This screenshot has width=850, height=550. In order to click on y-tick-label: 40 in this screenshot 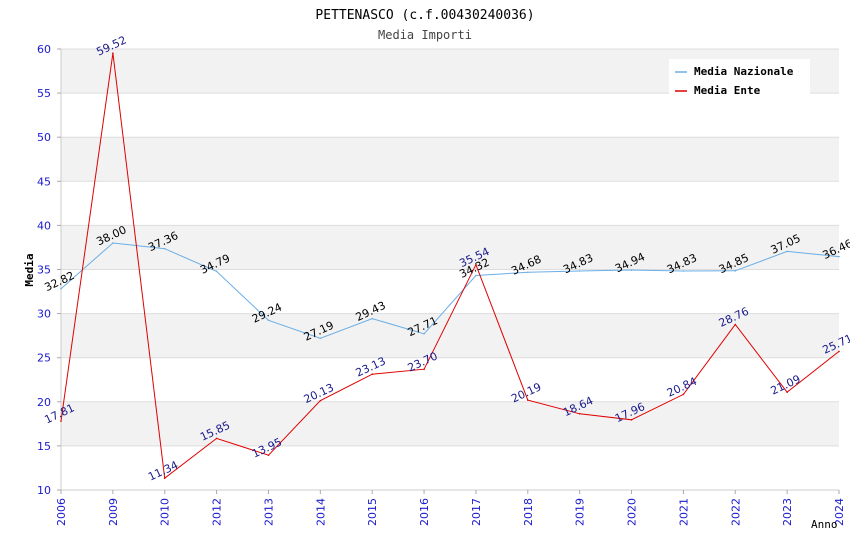, I will do `click(44, 225)`.